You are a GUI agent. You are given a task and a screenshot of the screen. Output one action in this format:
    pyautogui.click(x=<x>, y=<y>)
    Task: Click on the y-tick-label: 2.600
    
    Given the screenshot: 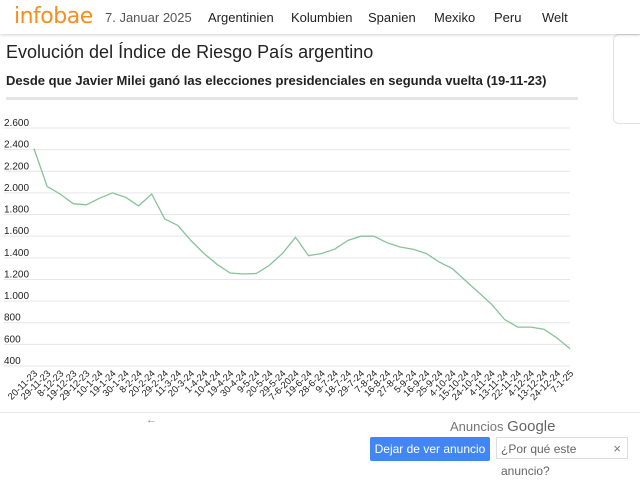 What is the action you would take?
    pyautogui.click(x=16, y=123)
    